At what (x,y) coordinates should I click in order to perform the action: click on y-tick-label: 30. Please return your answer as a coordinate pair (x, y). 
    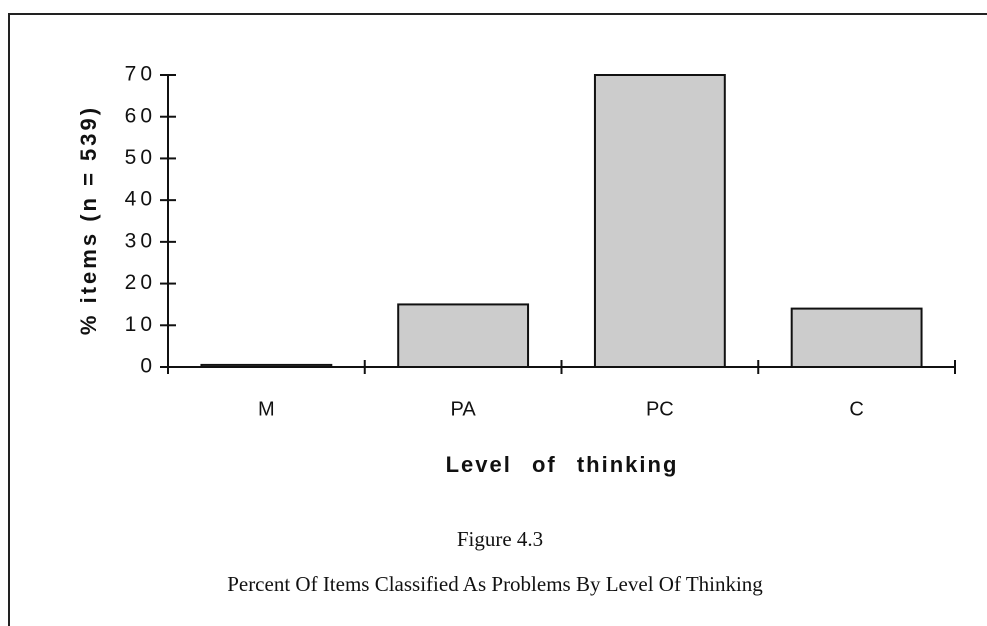
    Looking at the image, I should click on (140, 240).